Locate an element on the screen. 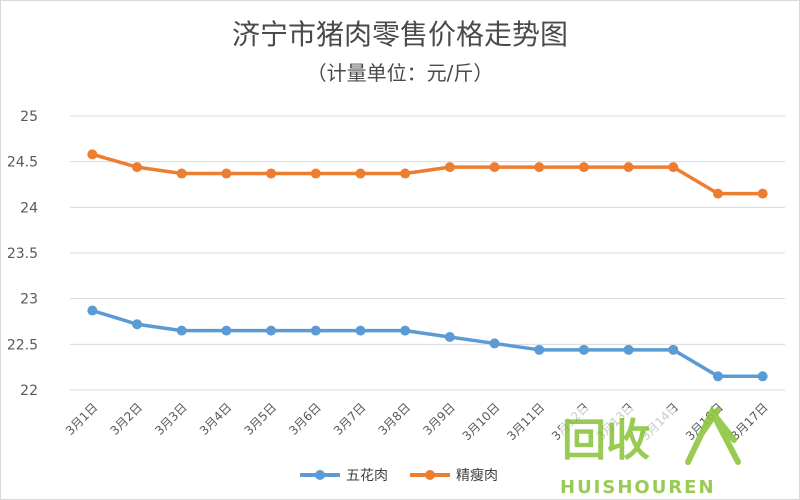 The height and width of the screenshot is (500, 800). y-tick-label: 22 is located at coordinates (29, 391).